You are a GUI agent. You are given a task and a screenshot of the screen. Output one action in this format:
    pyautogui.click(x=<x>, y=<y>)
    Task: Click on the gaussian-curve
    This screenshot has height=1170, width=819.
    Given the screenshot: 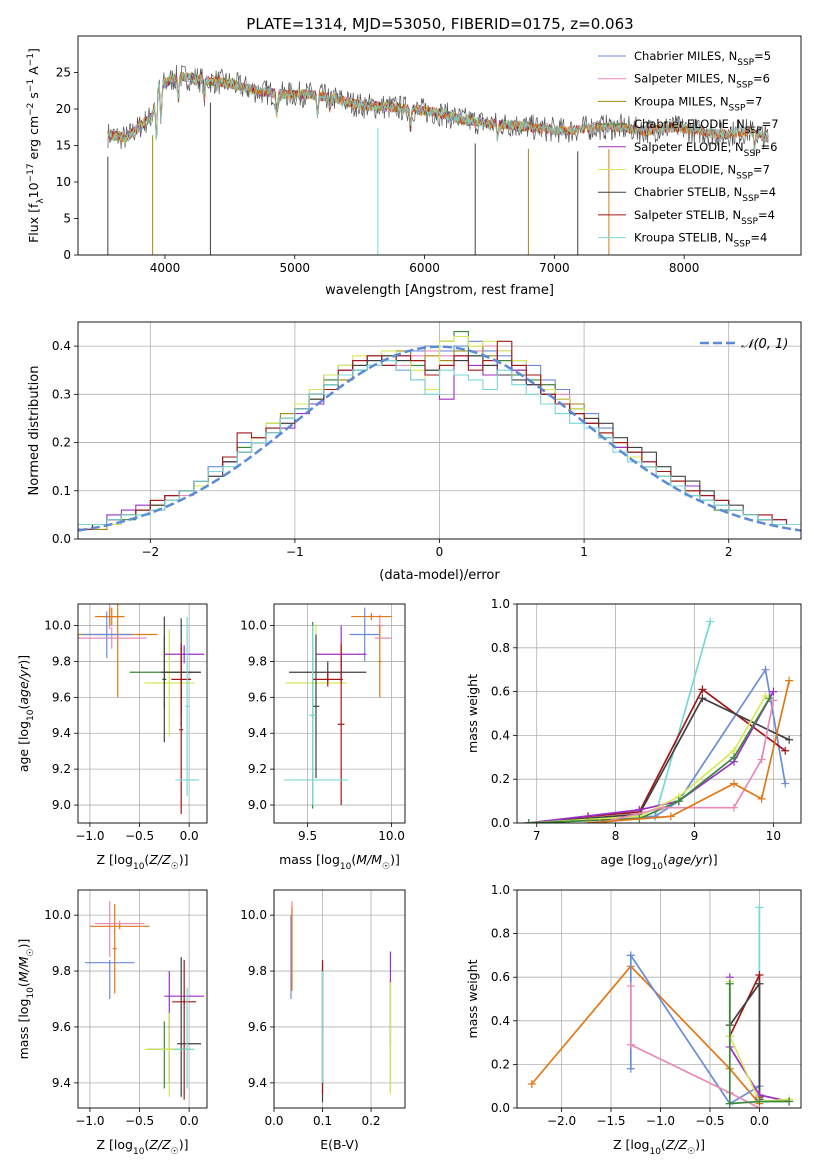 What is the action you would take?
    pyautogui.click(x=439, y=438)
    